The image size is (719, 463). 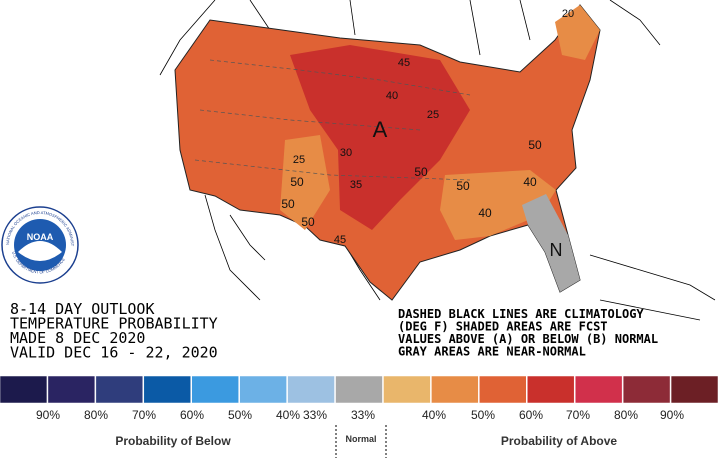 What do you see at coordinates (346, 153) in the screenshot?
I see `contour-label: 30` at bounding box center [346, 153].